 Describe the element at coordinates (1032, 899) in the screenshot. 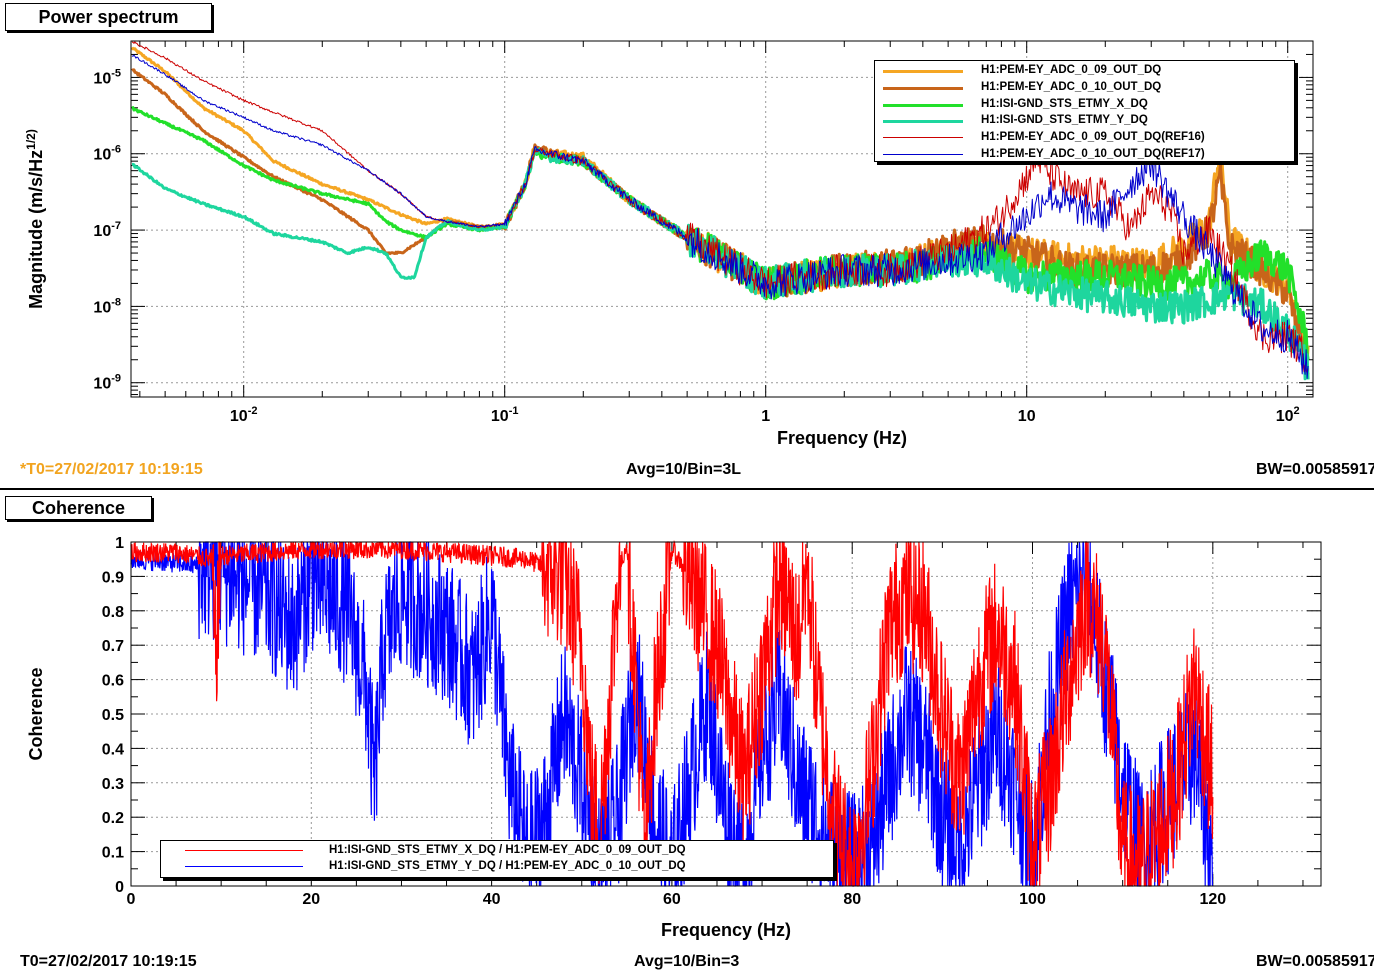

I see `x-tick-label: 100` at that location.